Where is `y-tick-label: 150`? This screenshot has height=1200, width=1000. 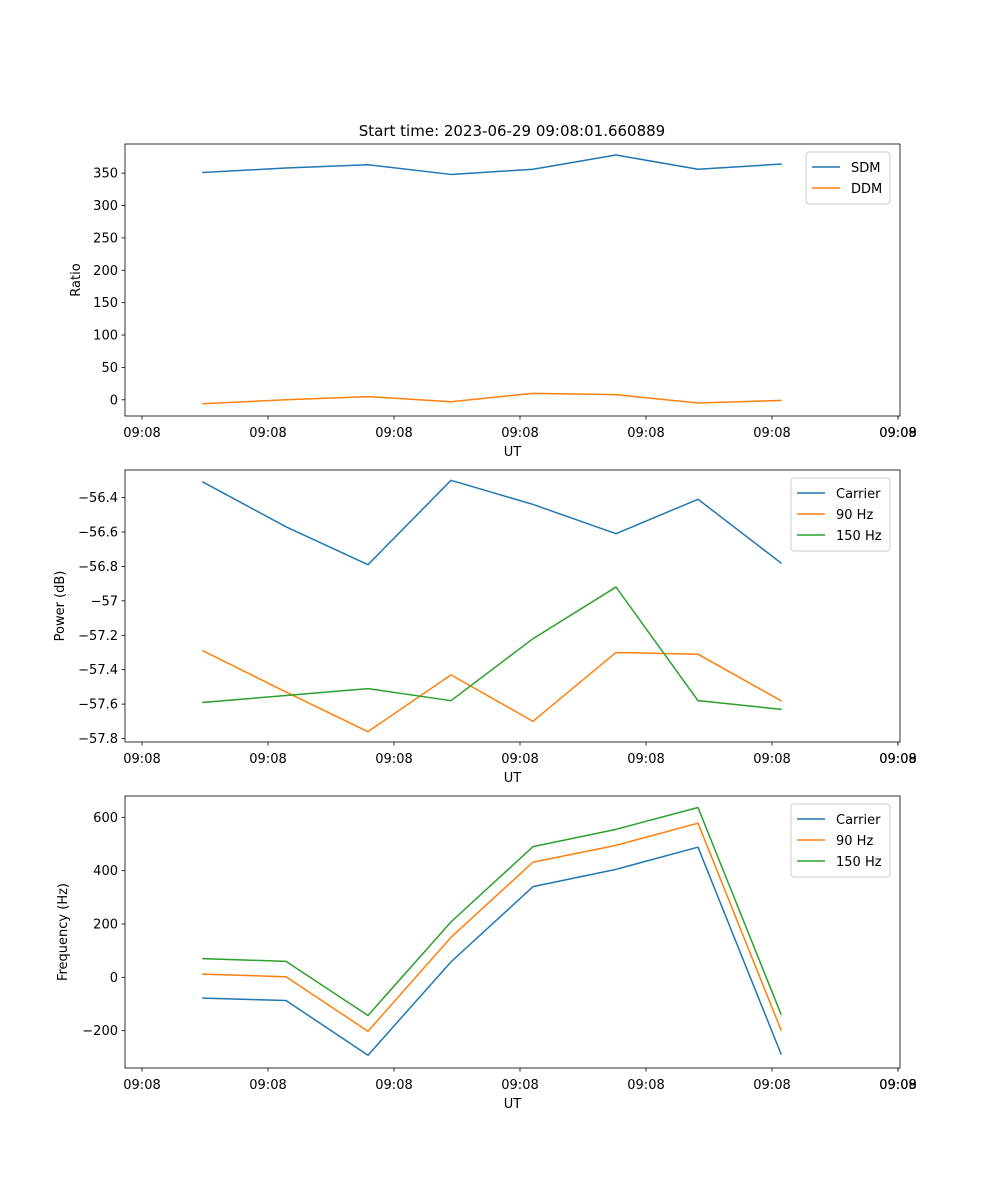 y-tick-label: 150 is located at coordinates (105, 303).